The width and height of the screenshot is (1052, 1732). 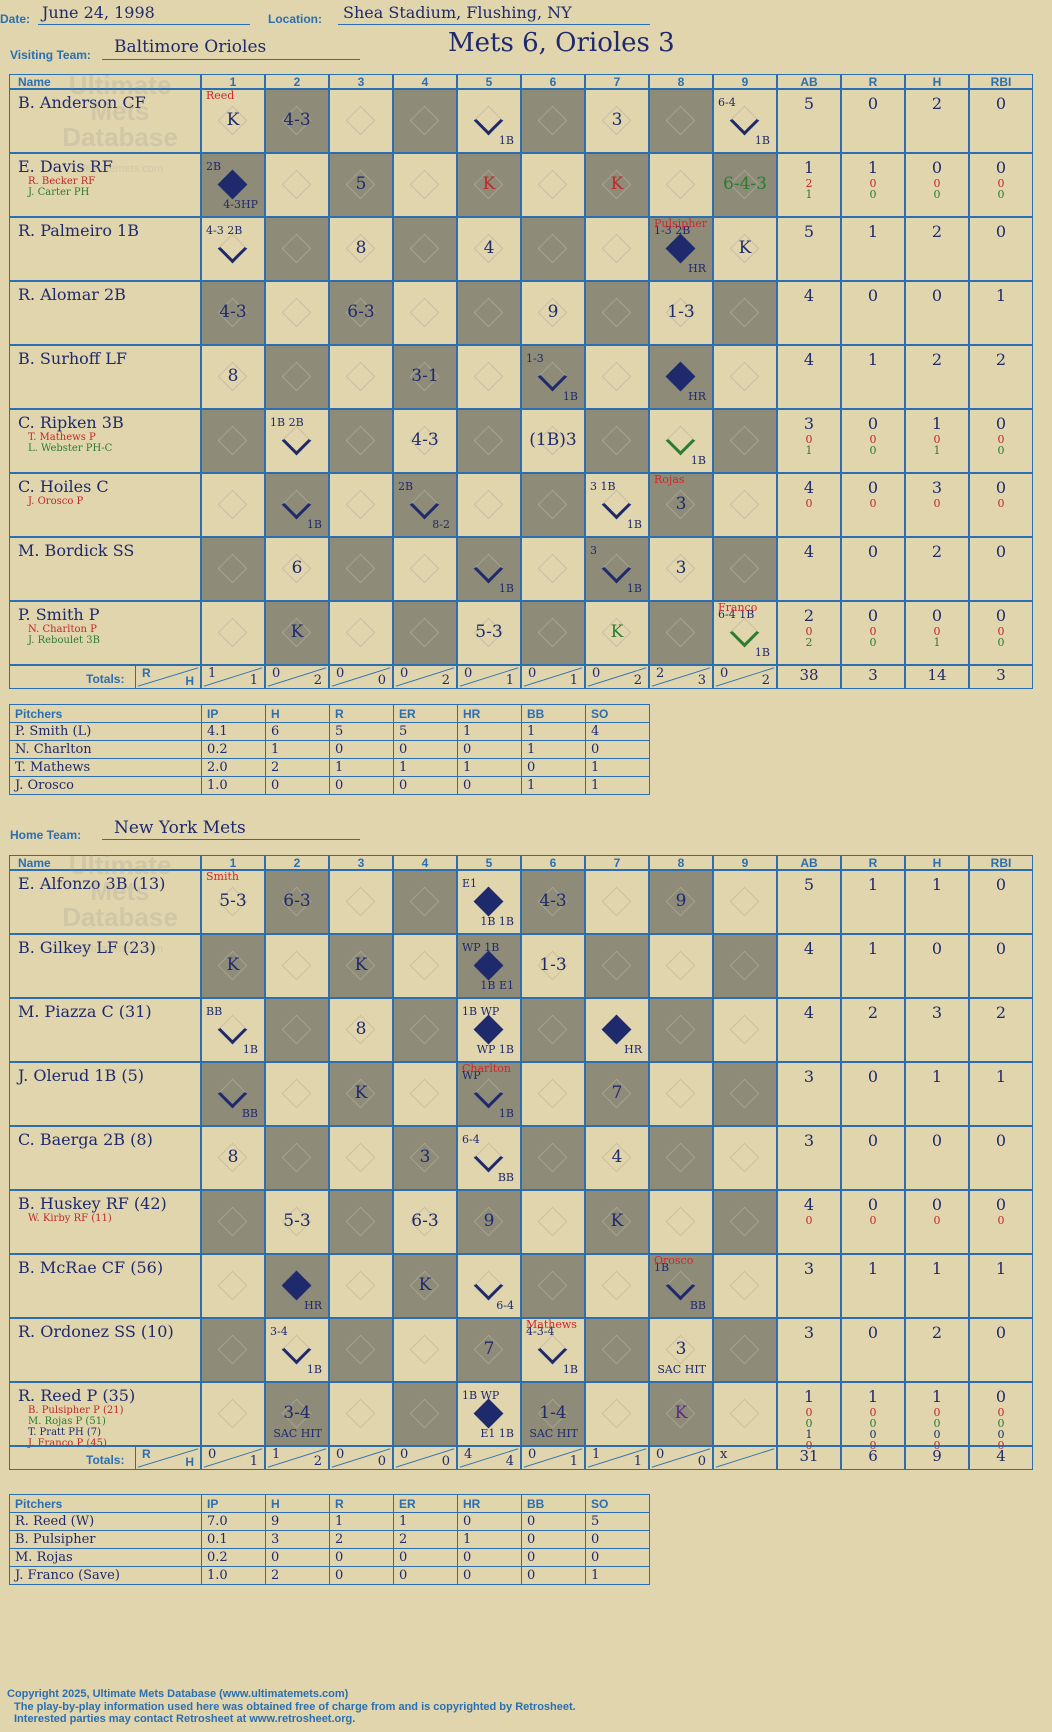 I want to click on play-result: 1-3, so click(x=681, y=312).